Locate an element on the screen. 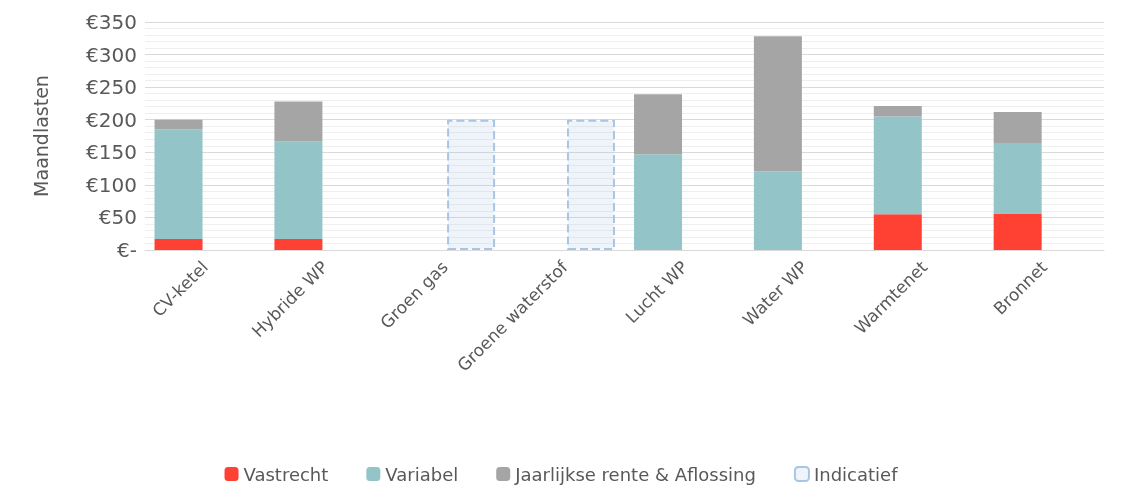  y-tick-label: €50 is located at coordinates (117, 217).